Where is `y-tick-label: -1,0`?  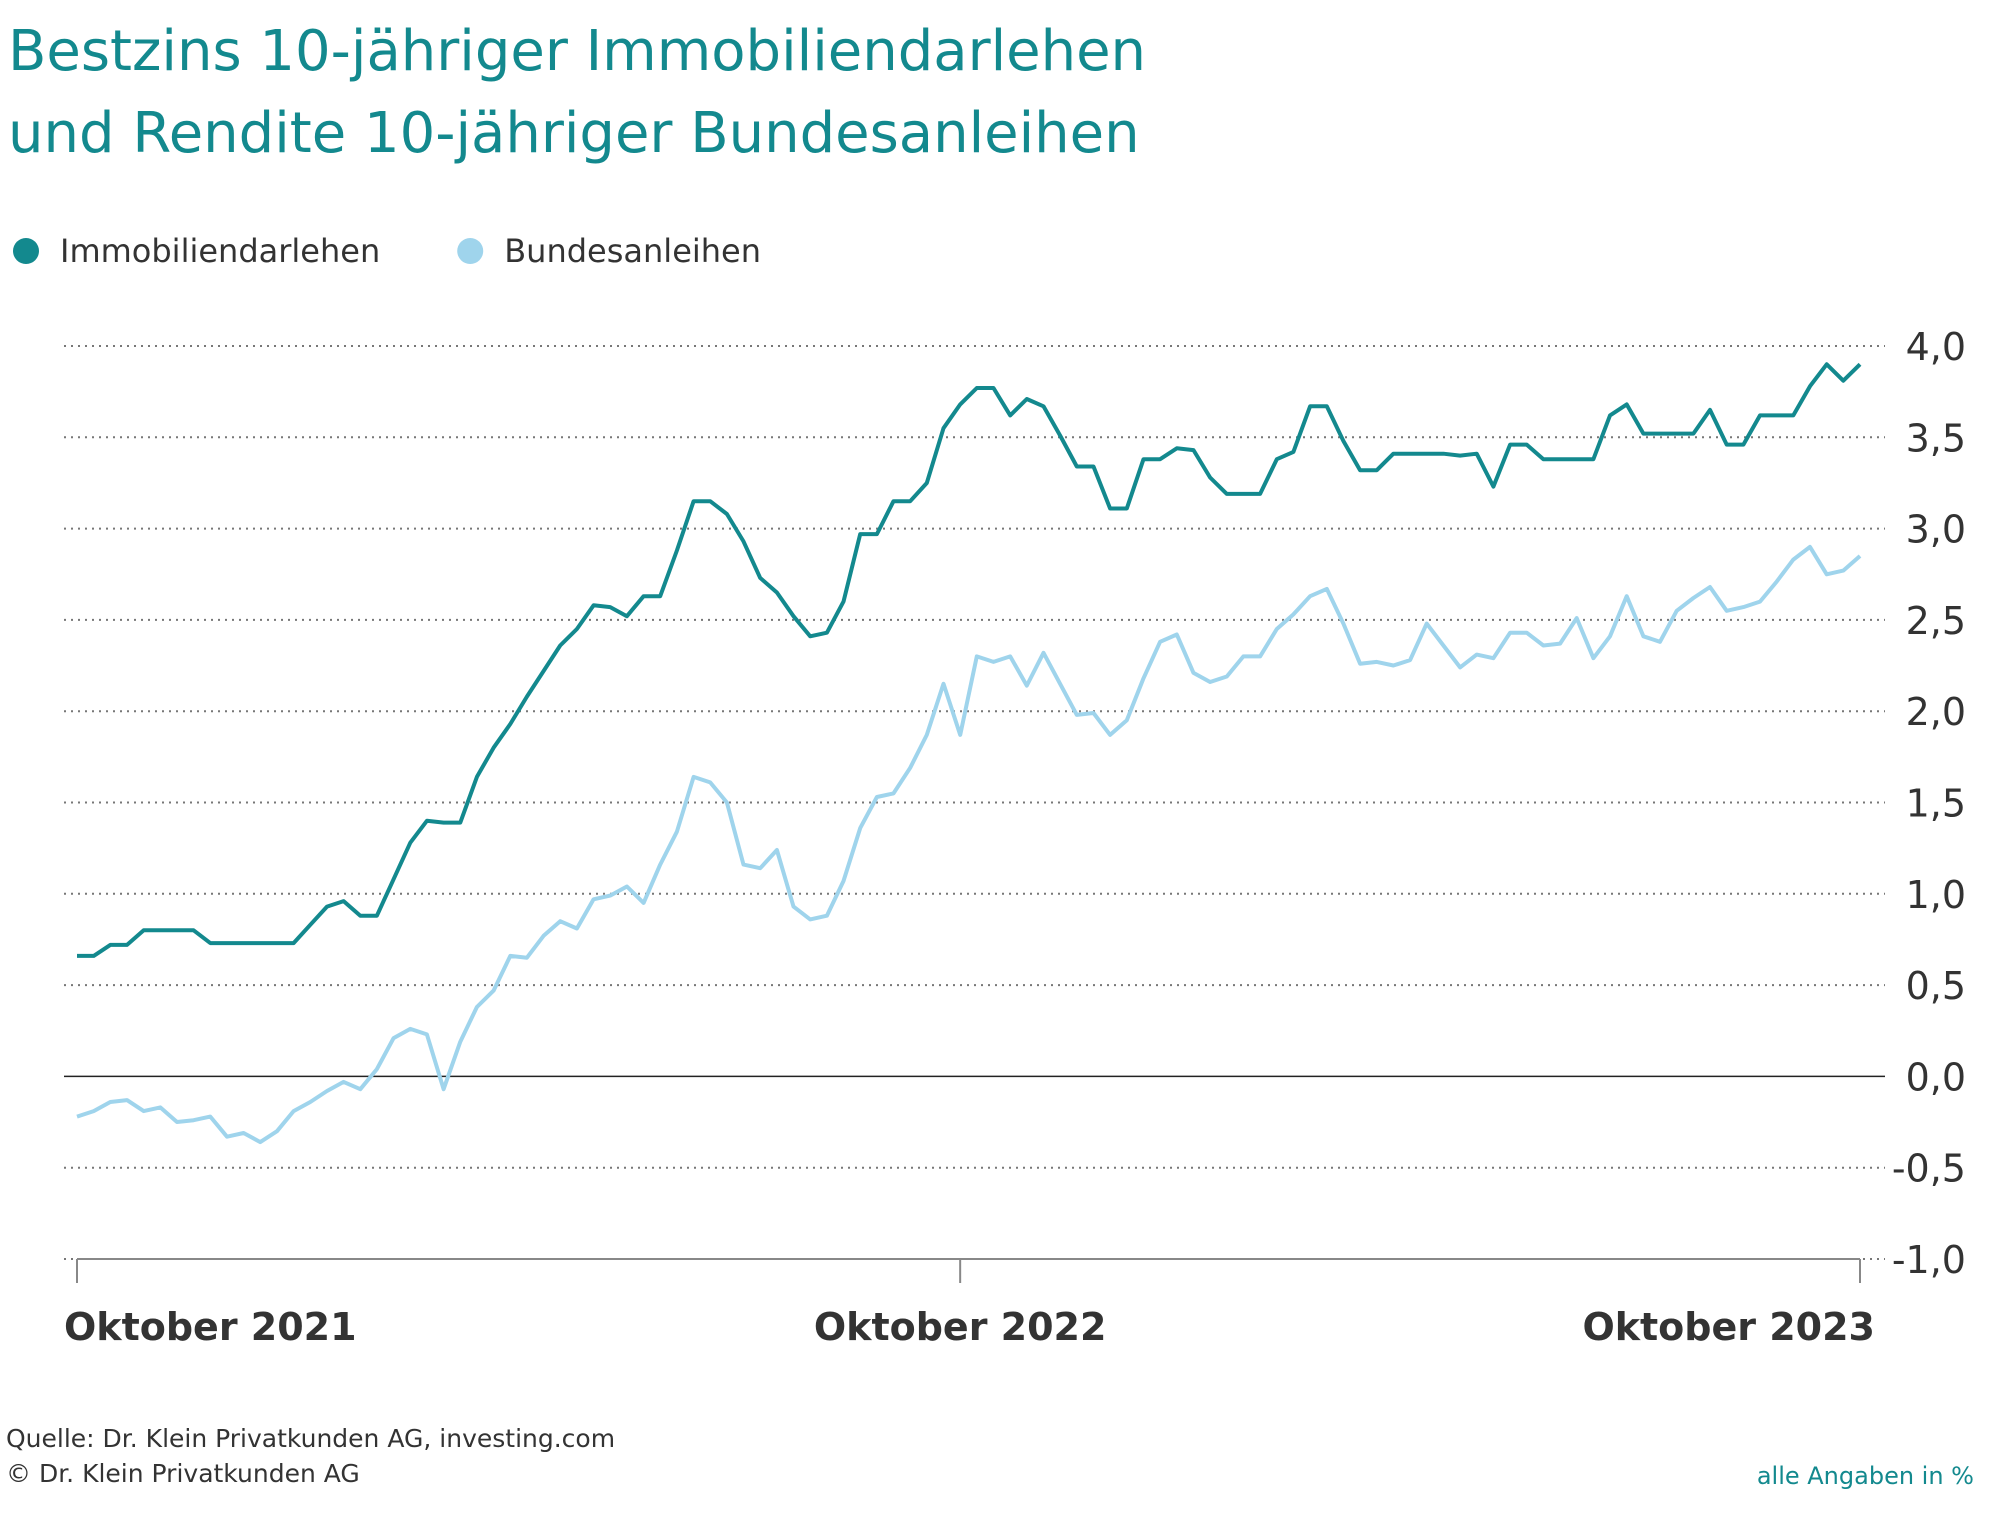
y-tick-label: -1,0 is located at coordinates (1929, 1260).